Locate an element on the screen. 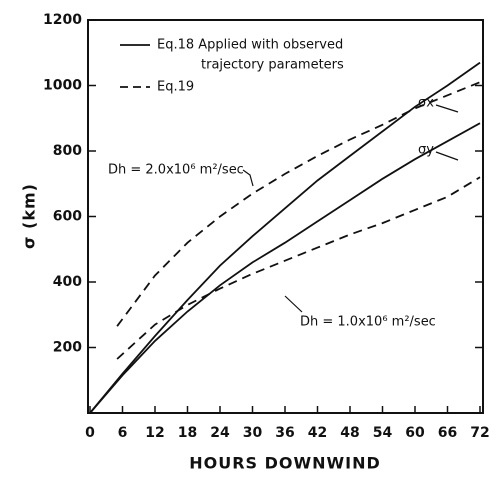  x-tick-label: 72 is located at coordinates (479, 433).